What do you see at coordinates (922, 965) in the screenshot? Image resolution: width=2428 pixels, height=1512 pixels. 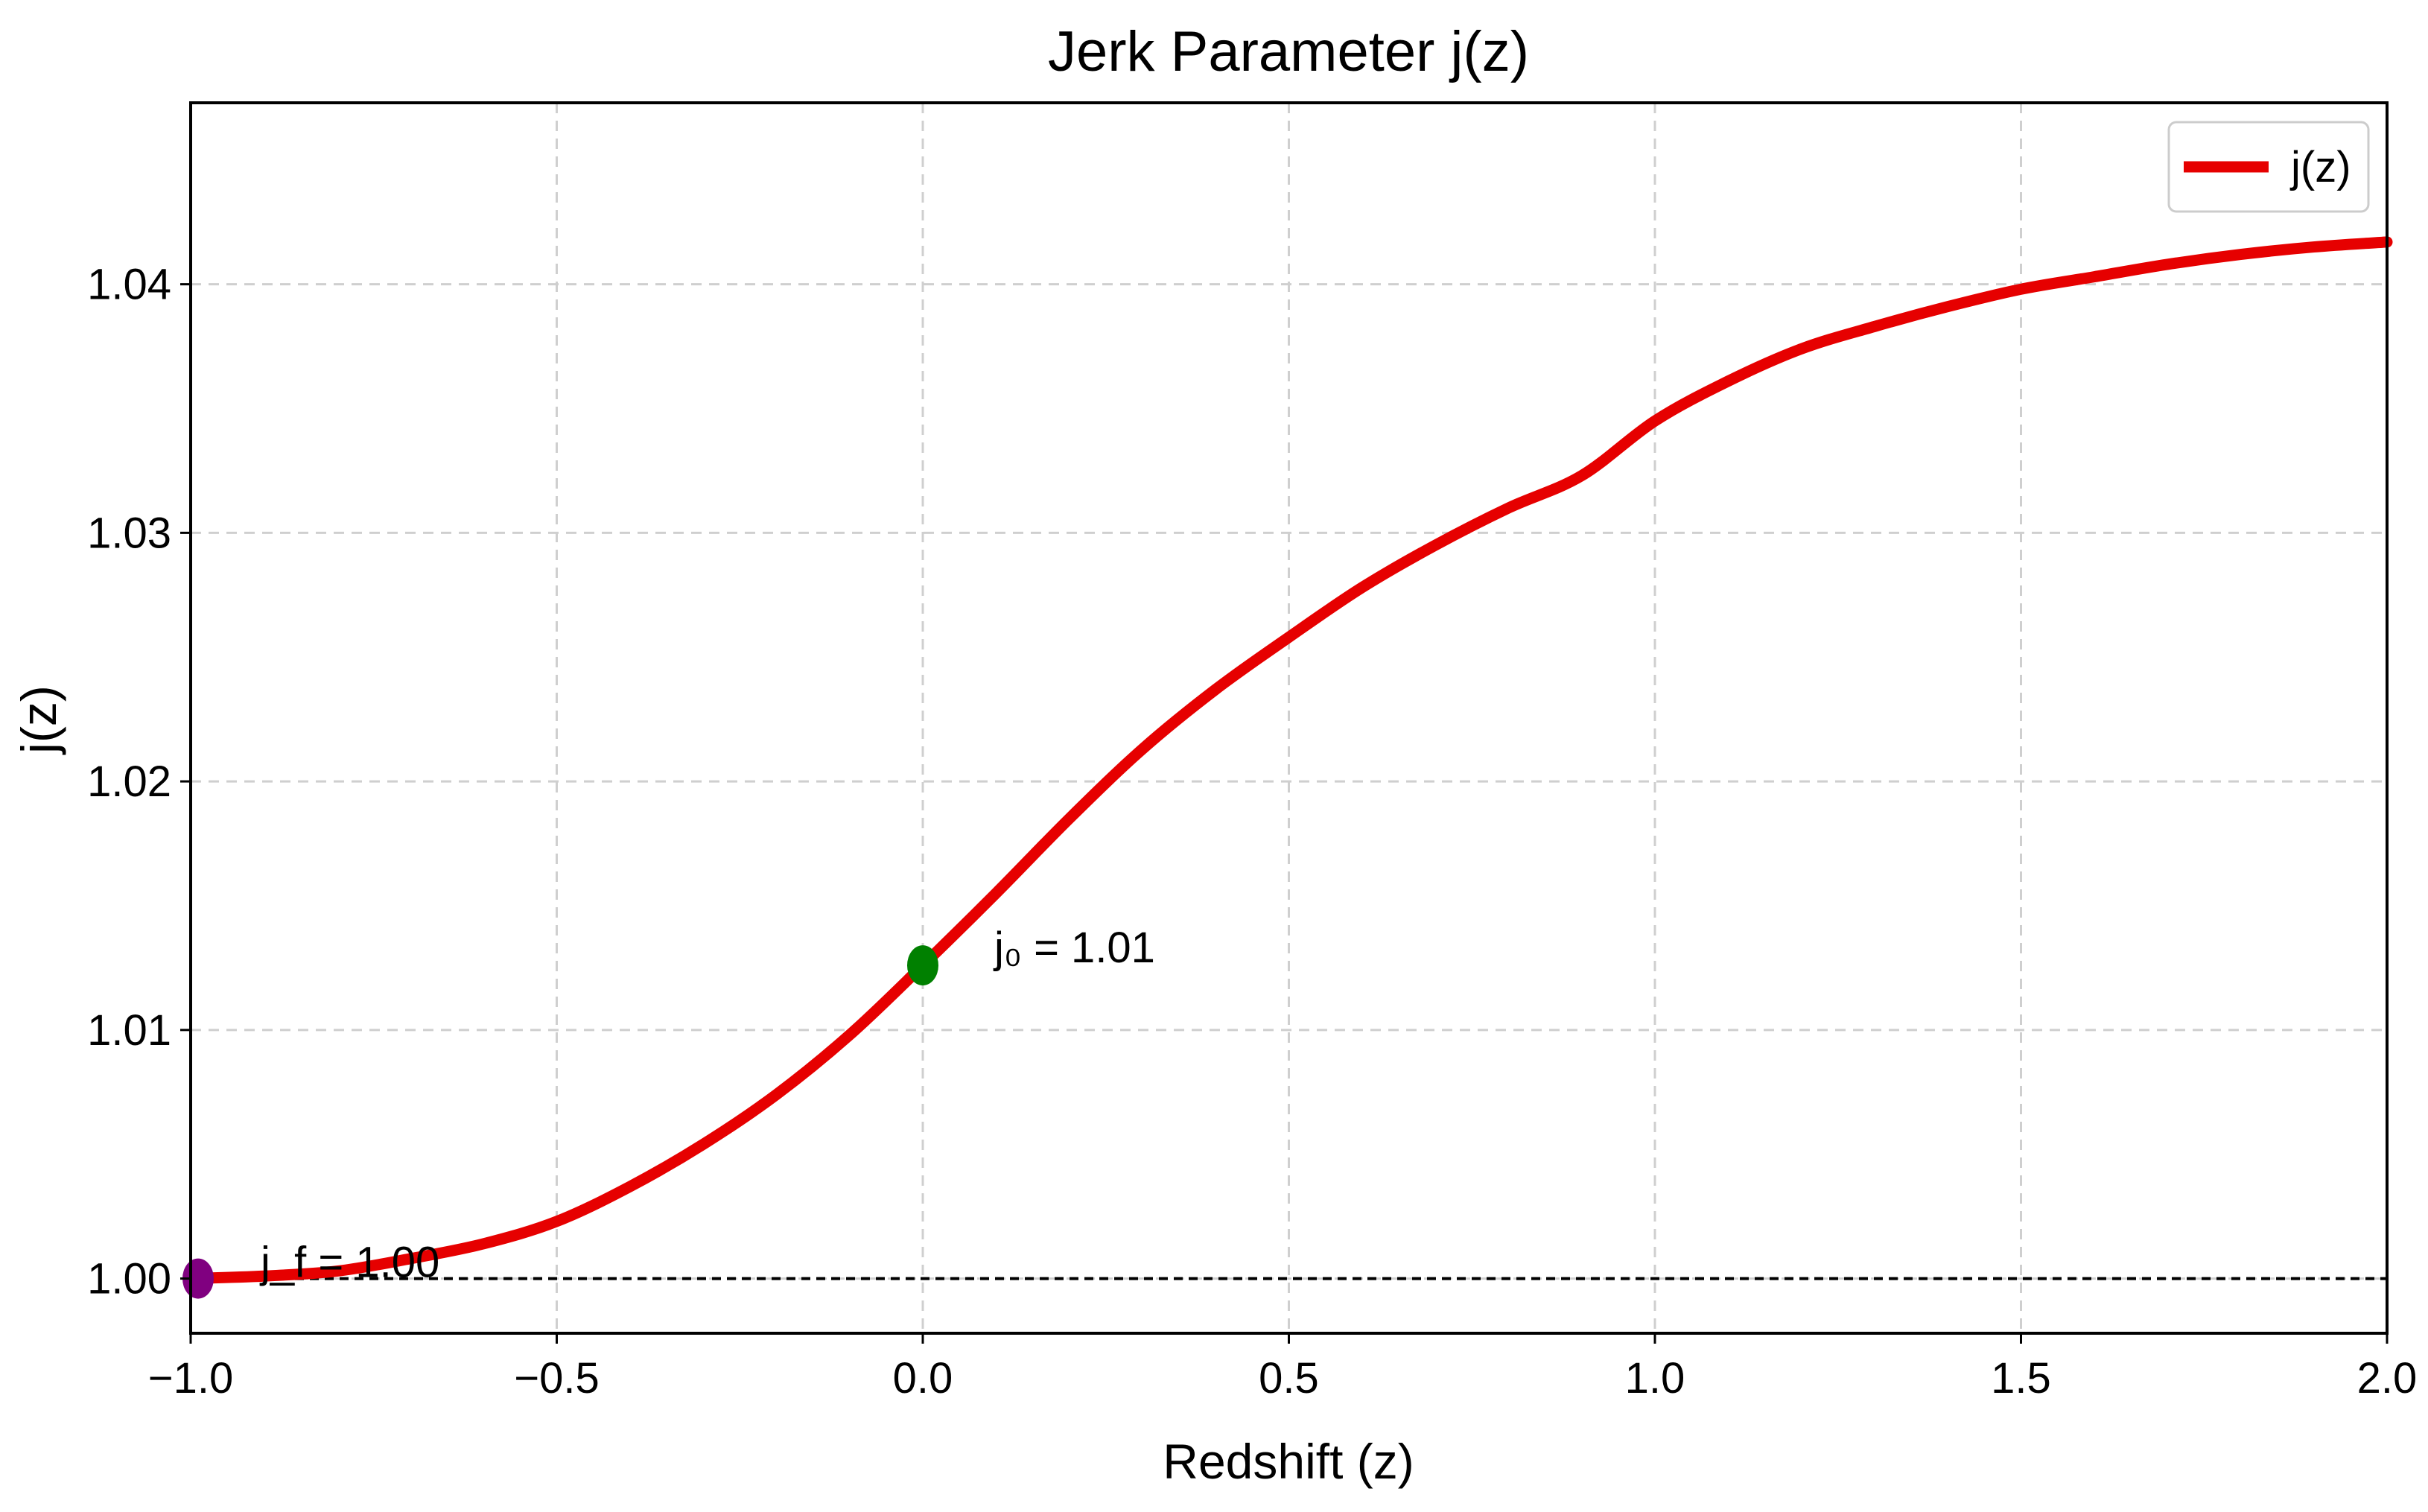 I see `marker-j0` at bounding box center [922, 965].